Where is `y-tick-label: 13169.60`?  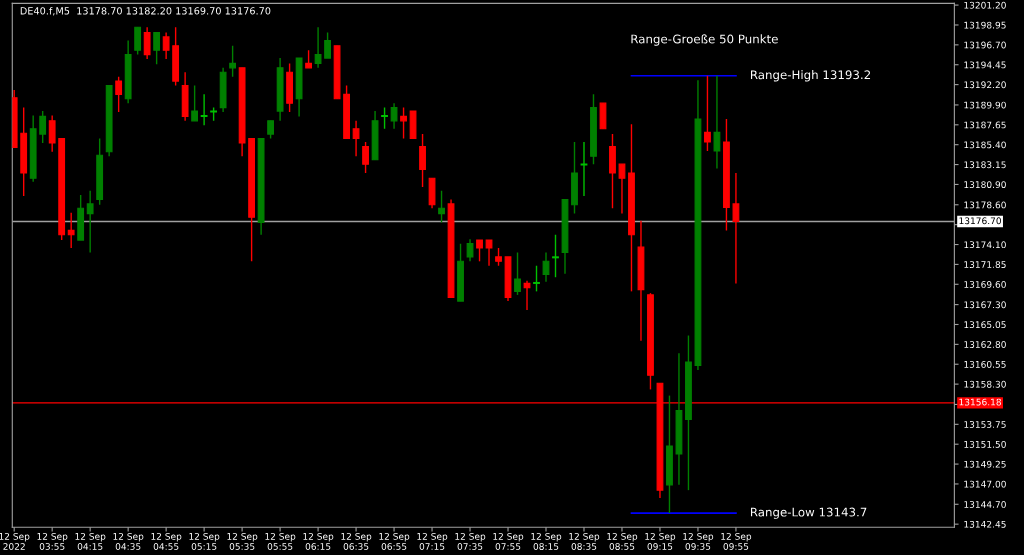
y-tick-label: 13169.60 is located at coordinates (985, 284).